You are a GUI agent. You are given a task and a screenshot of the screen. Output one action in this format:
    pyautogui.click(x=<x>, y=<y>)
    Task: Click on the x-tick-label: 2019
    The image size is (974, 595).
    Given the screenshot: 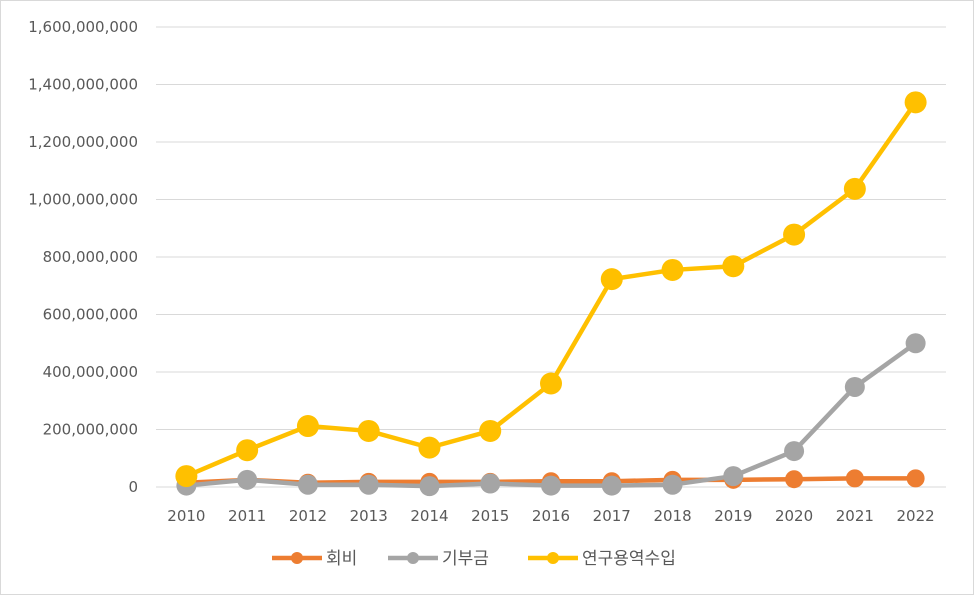 What is the action you would take?
    pyautogui.click(x=733, y=516)
    